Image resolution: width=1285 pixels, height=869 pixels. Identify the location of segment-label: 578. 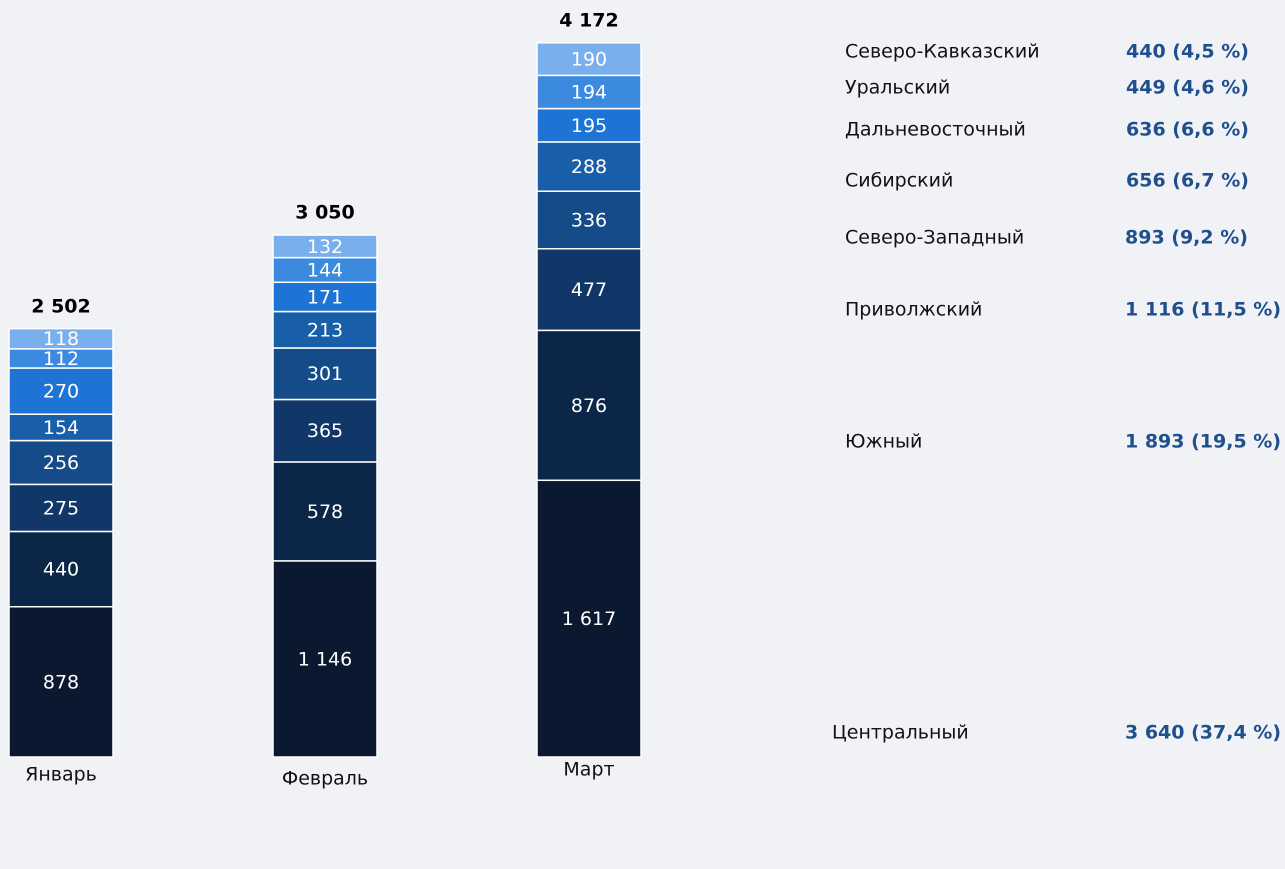
(325, 512).